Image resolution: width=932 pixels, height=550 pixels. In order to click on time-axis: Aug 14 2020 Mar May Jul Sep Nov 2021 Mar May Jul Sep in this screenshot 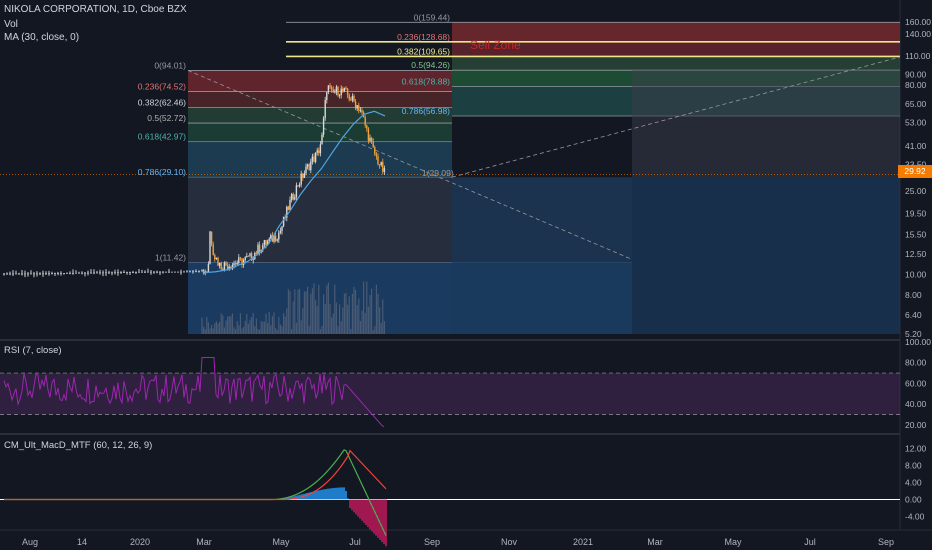, I will do `click(458, 542)`.